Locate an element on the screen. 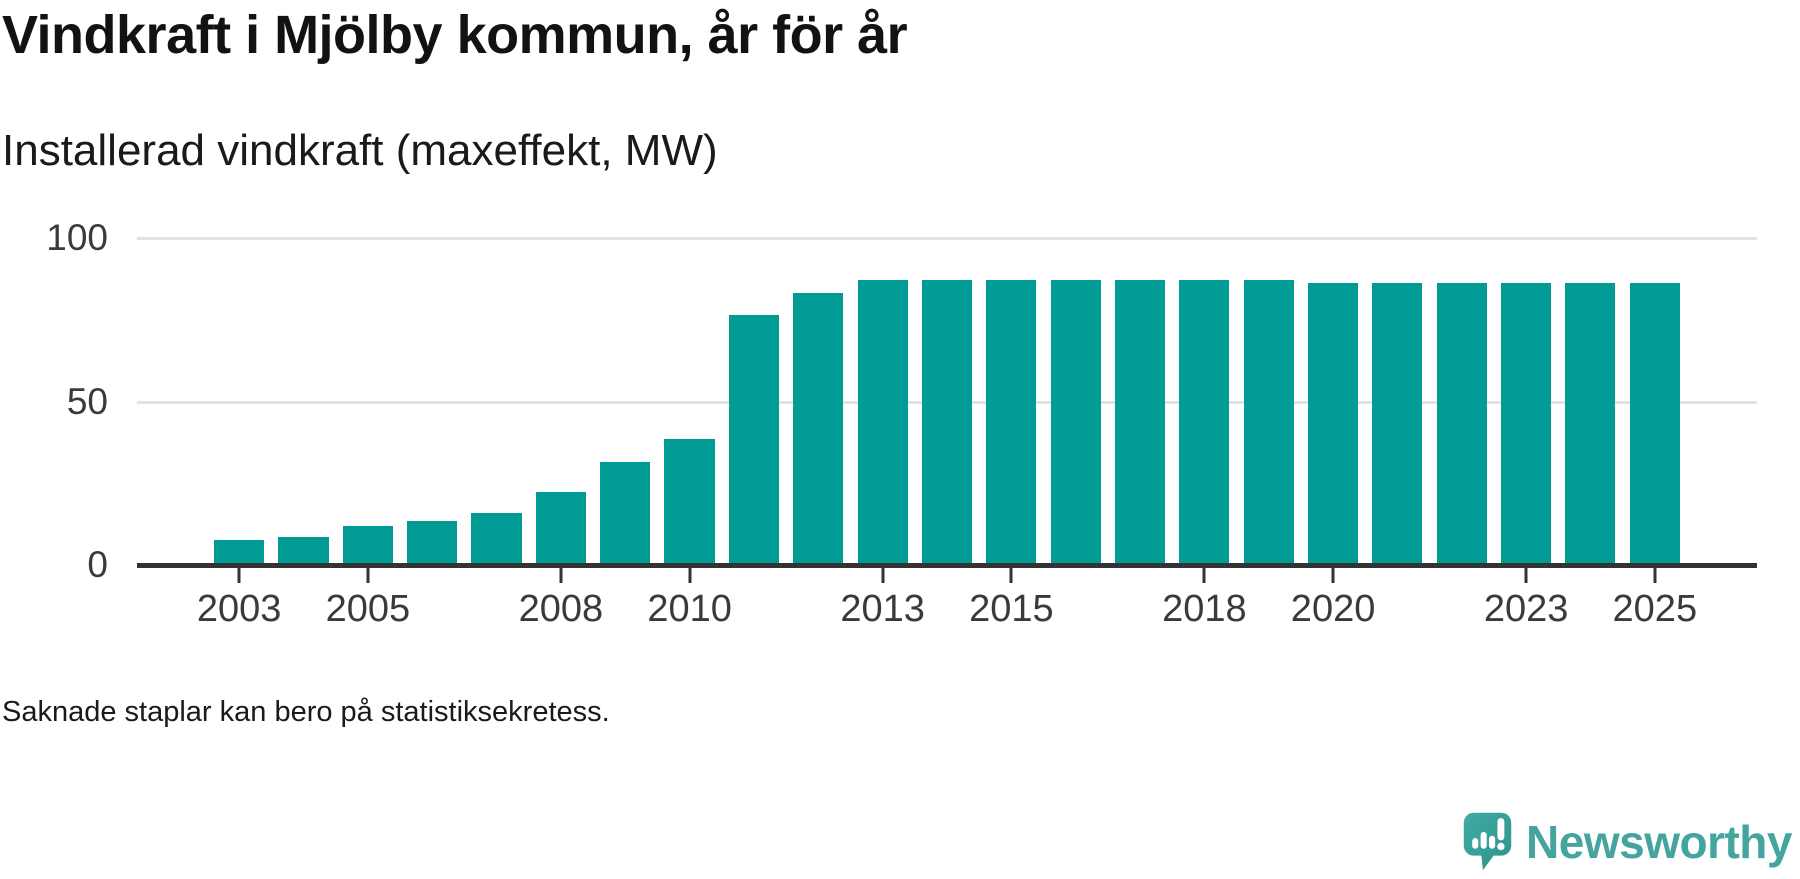 This screenshot has height=879, width=1800. bar-slot-2023 is located at coordinates (1526, 401).